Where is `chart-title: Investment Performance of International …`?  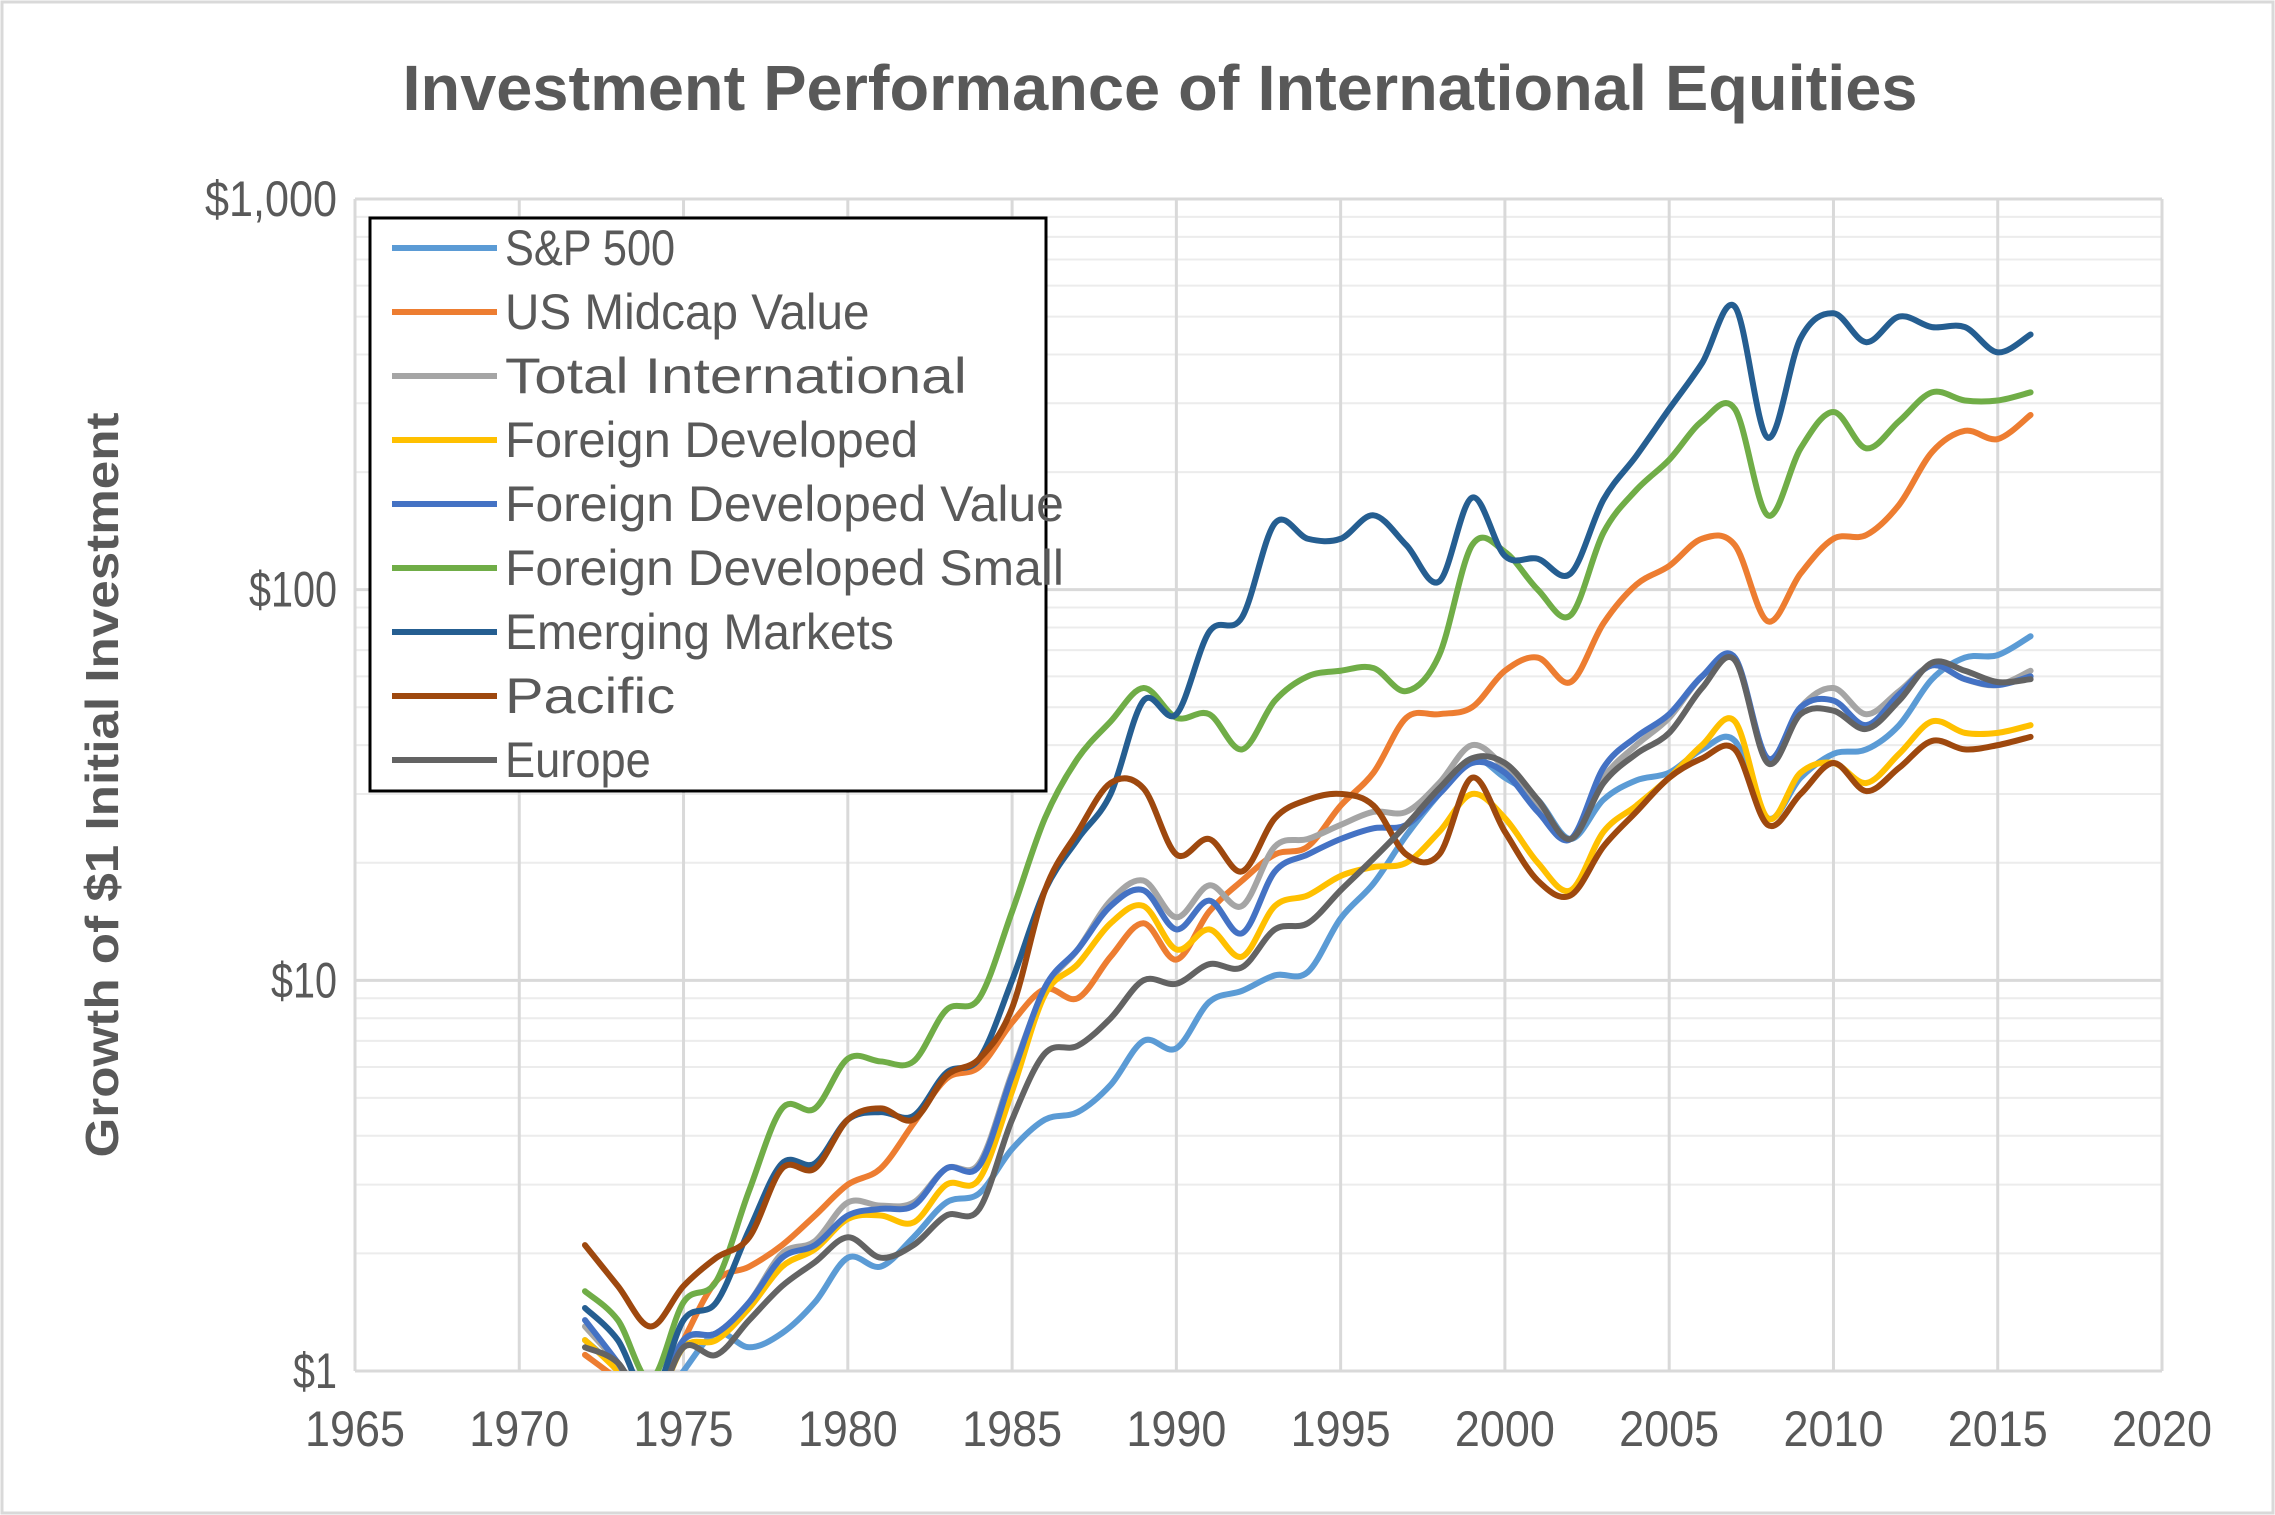 chart-title: Investment Performance of International … is located at coordinates (1160, 88).